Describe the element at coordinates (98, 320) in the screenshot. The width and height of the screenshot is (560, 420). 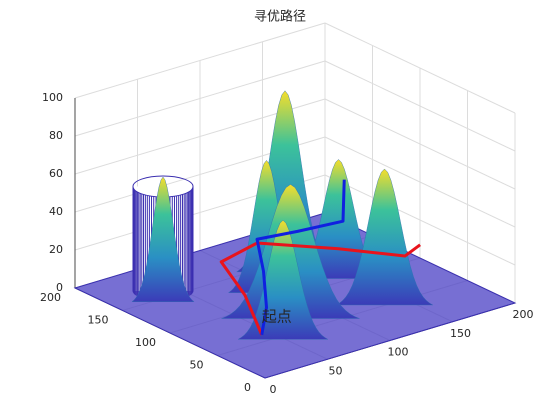
I see `y-tick-label: 150` at that location.